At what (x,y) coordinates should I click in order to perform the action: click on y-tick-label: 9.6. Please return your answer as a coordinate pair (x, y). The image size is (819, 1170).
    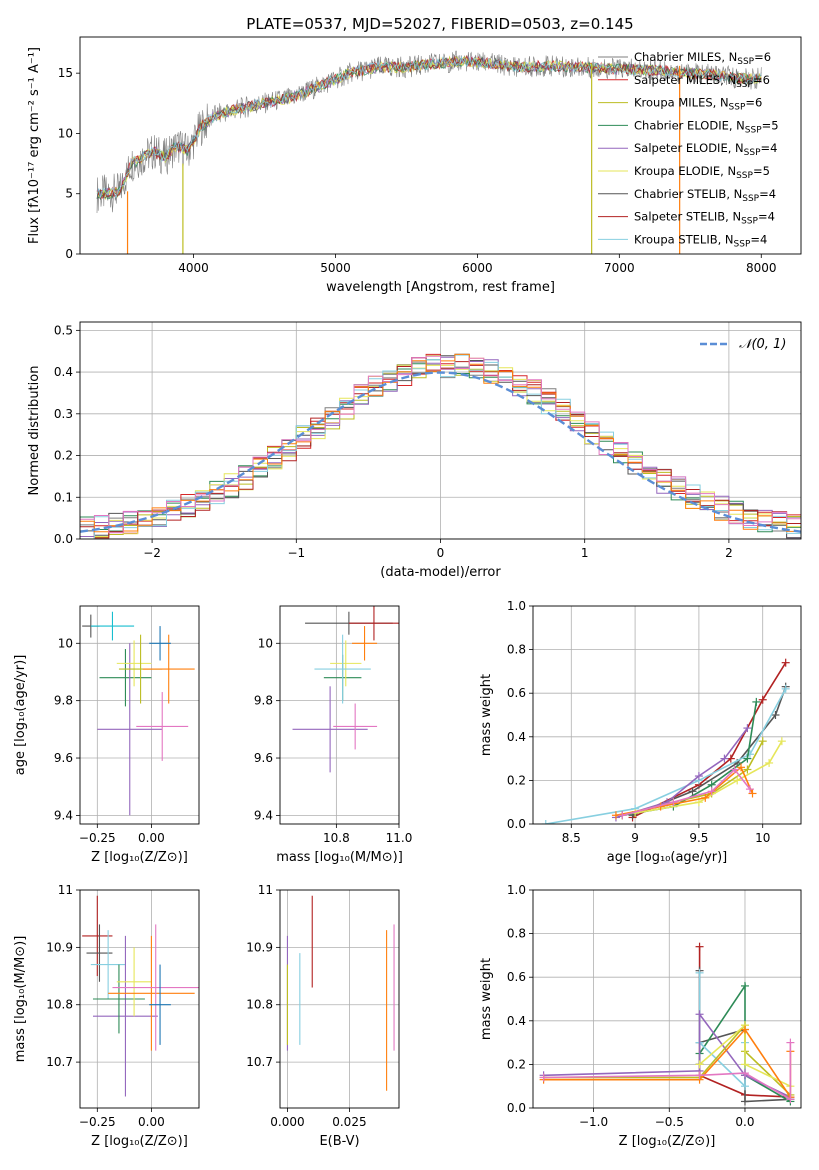
    Looking at the image, I should click on (263, 758).